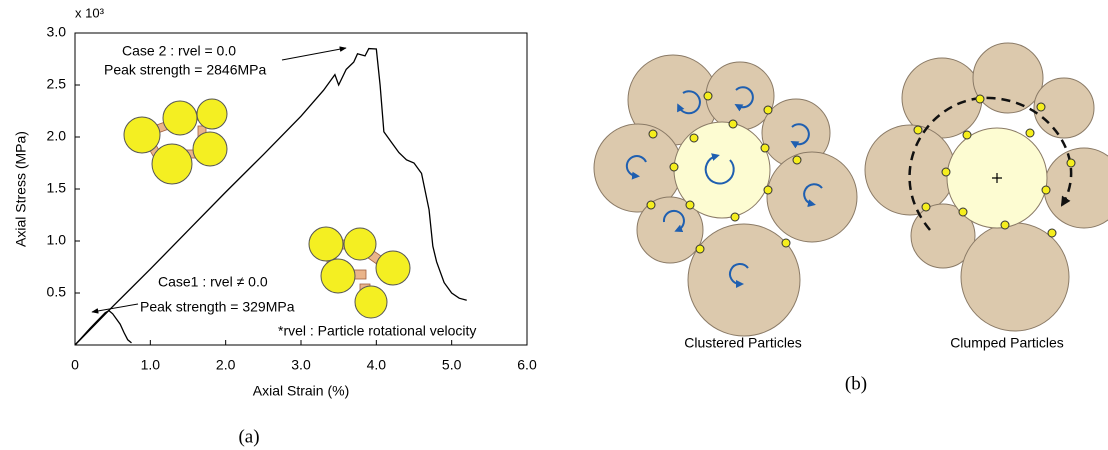  I want to click on x-axis-label: Axial Strain (%), so click(301, 391).